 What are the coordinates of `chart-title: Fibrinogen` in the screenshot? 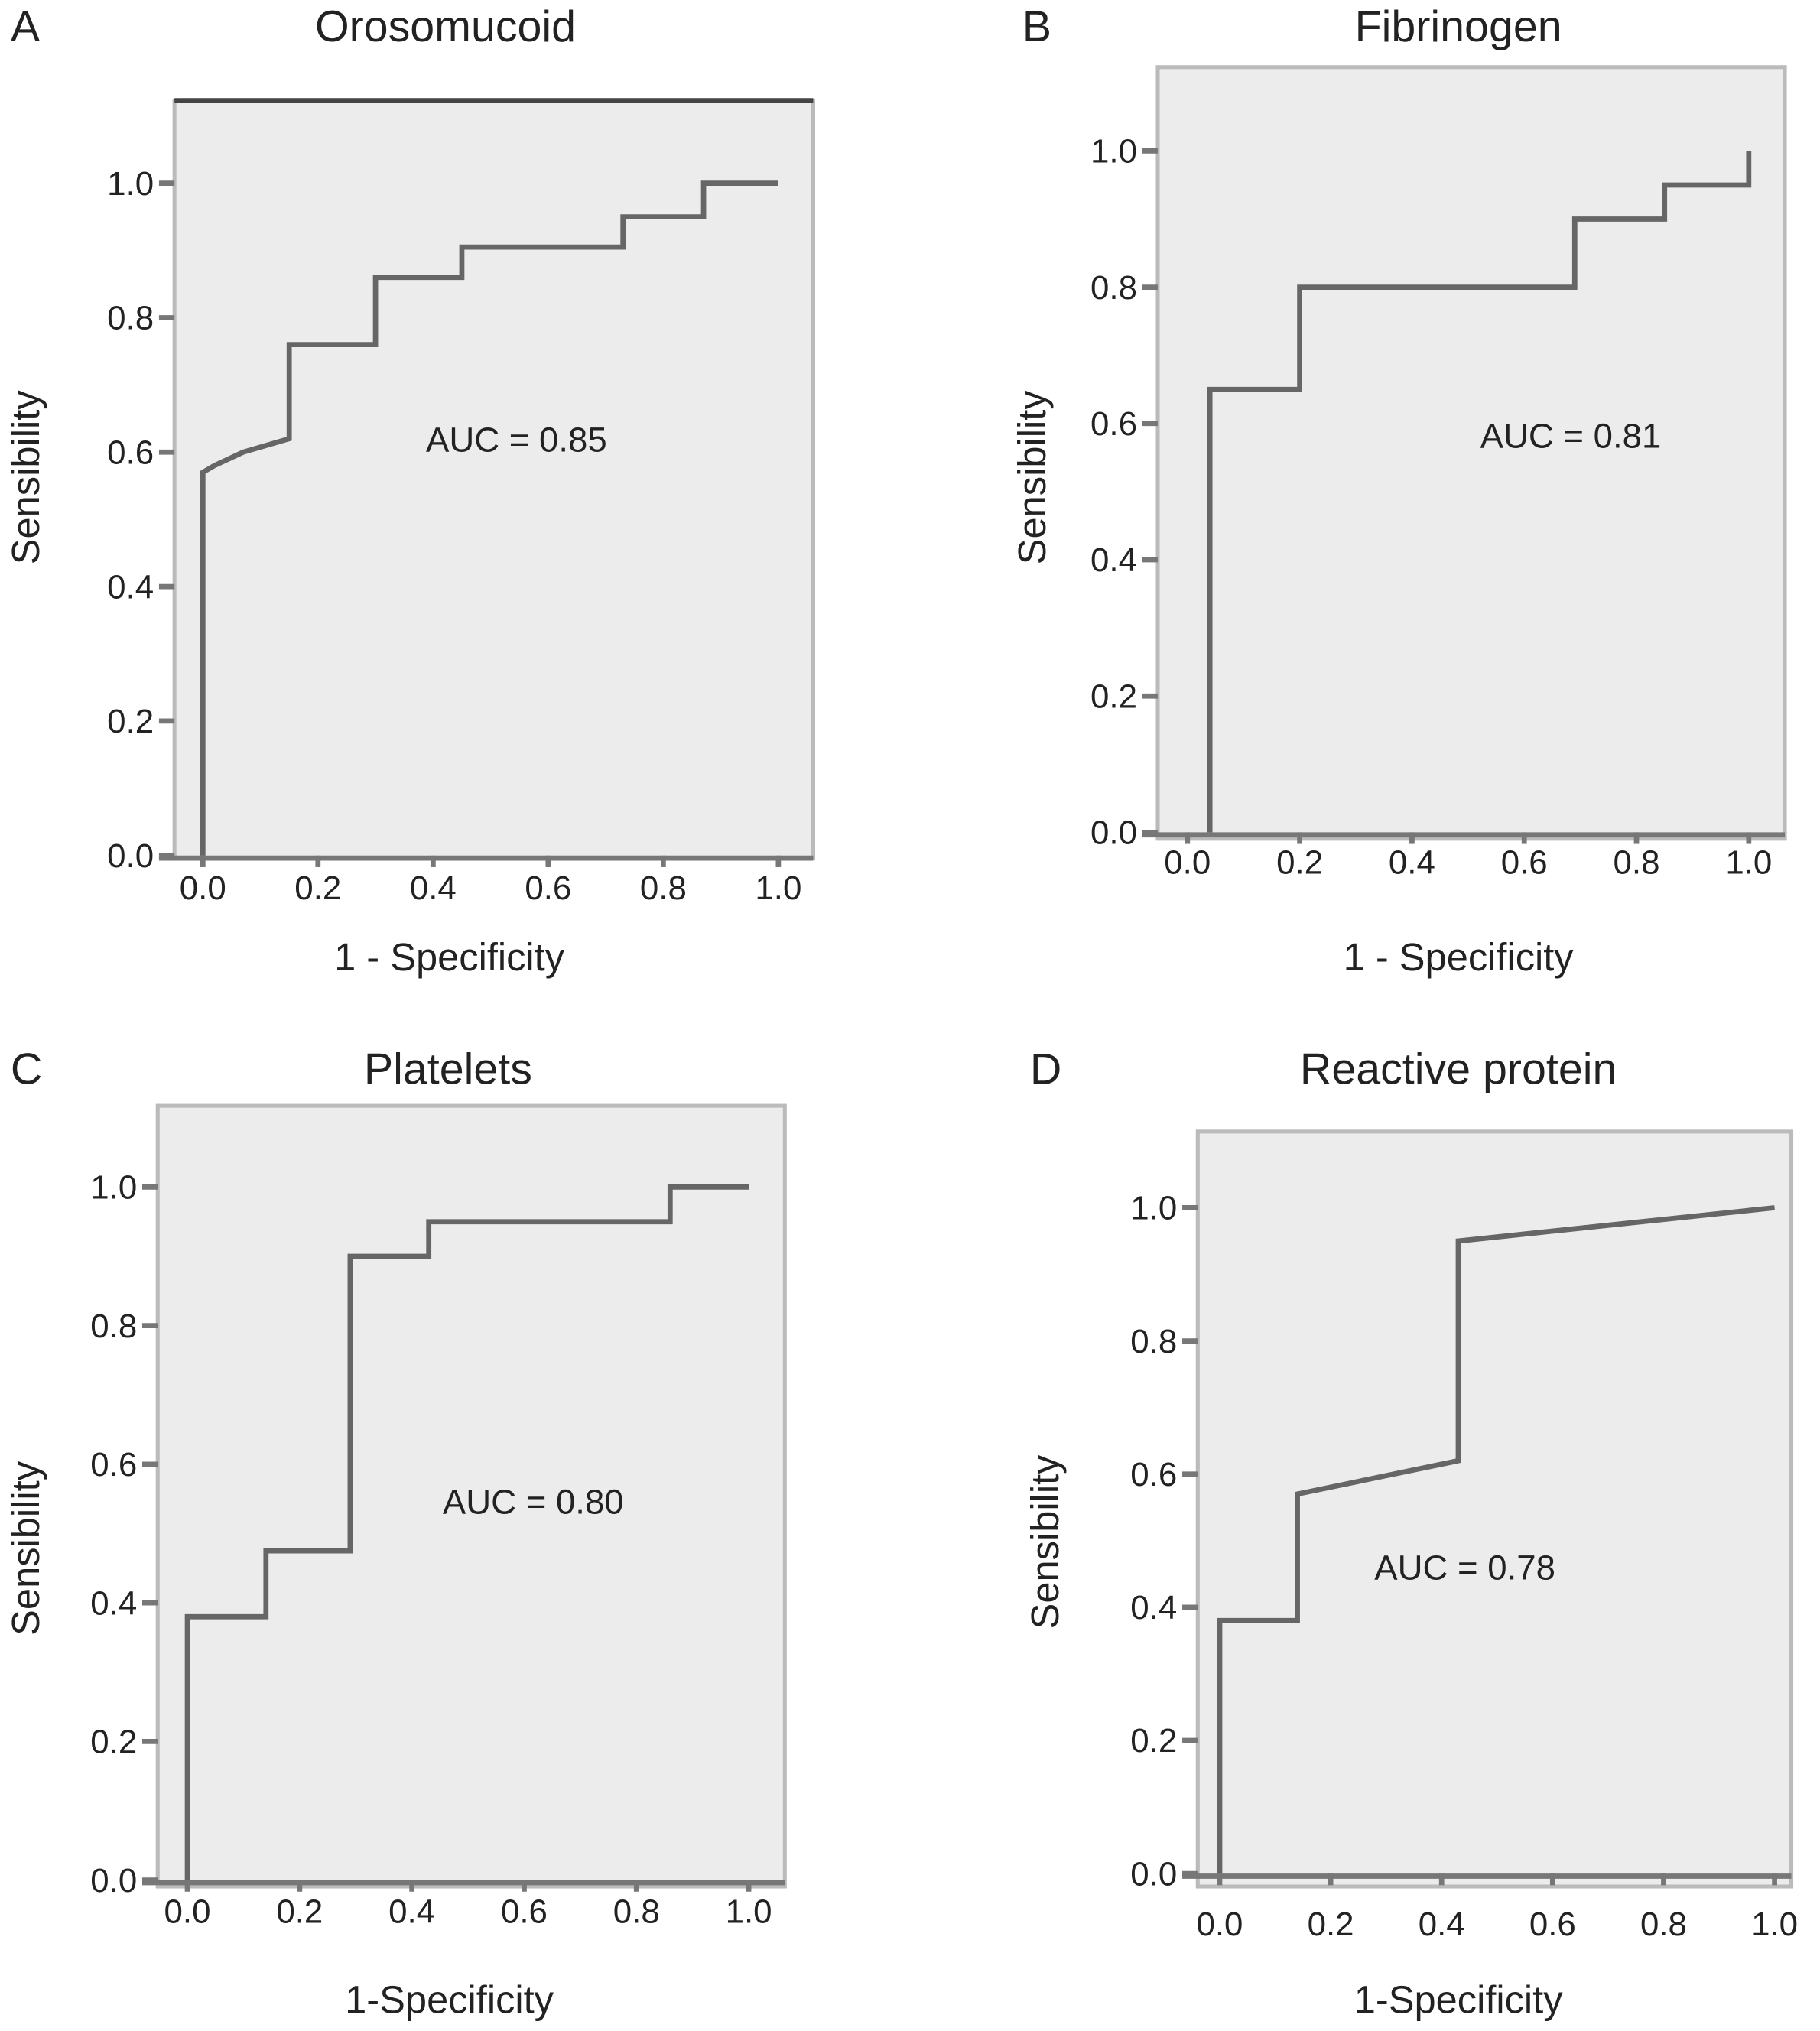 It's located at (1458, 27).